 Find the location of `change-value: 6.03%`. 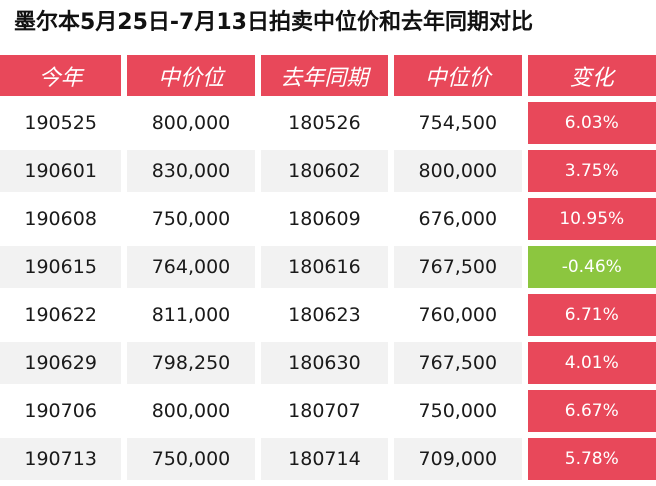

change-value: 6.03% is located at coordinates (591, 123).